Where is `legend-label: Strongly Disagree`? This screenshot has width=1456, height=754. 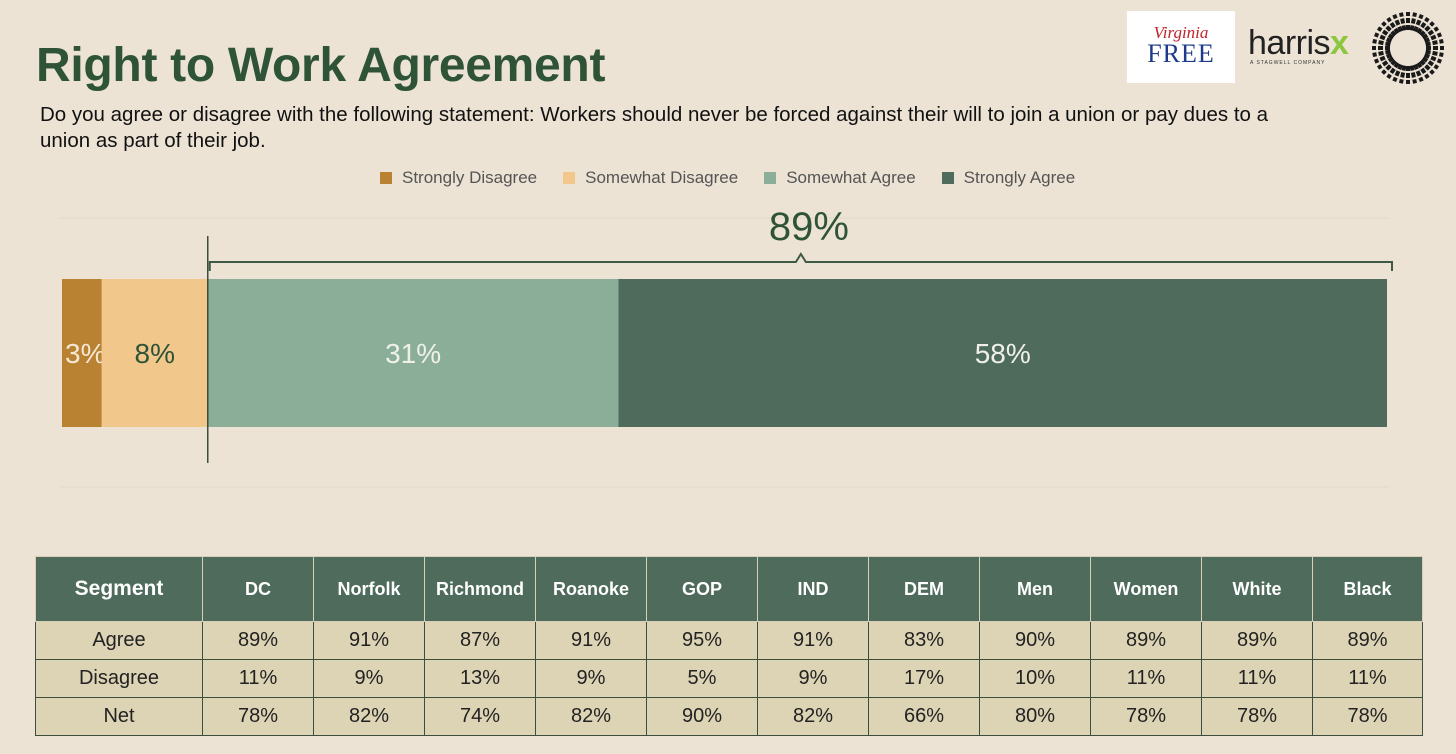
legend-label: Strongly Disagree is located at coordinates (470, 177).